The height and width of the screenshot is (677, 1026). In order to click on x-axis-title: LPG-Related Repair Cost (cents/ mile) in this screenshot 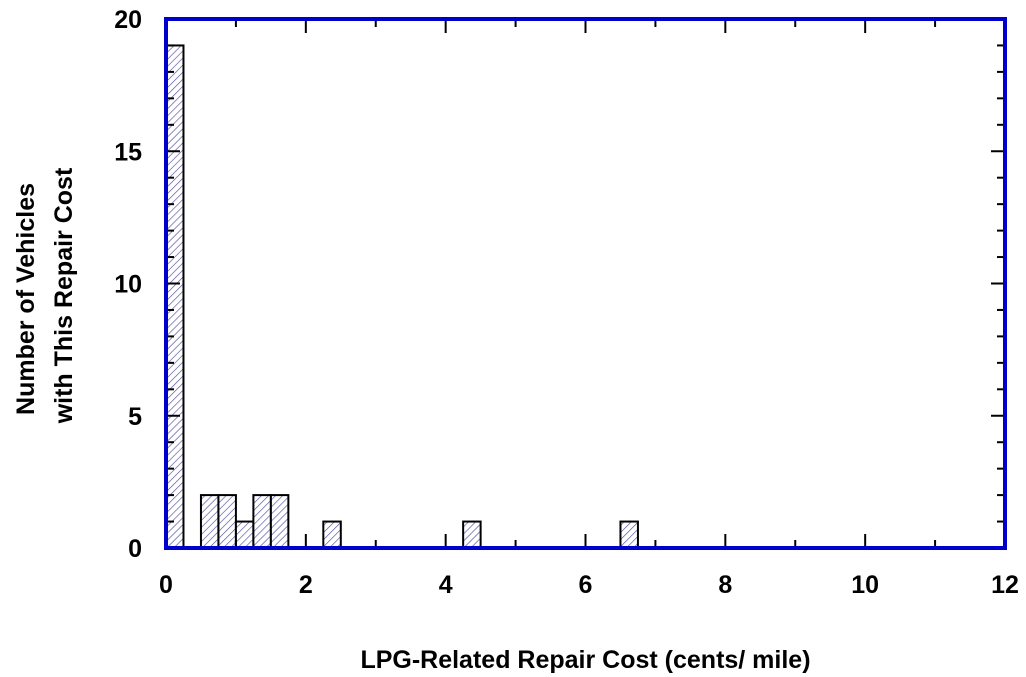, I will do `click(585, 660)`.